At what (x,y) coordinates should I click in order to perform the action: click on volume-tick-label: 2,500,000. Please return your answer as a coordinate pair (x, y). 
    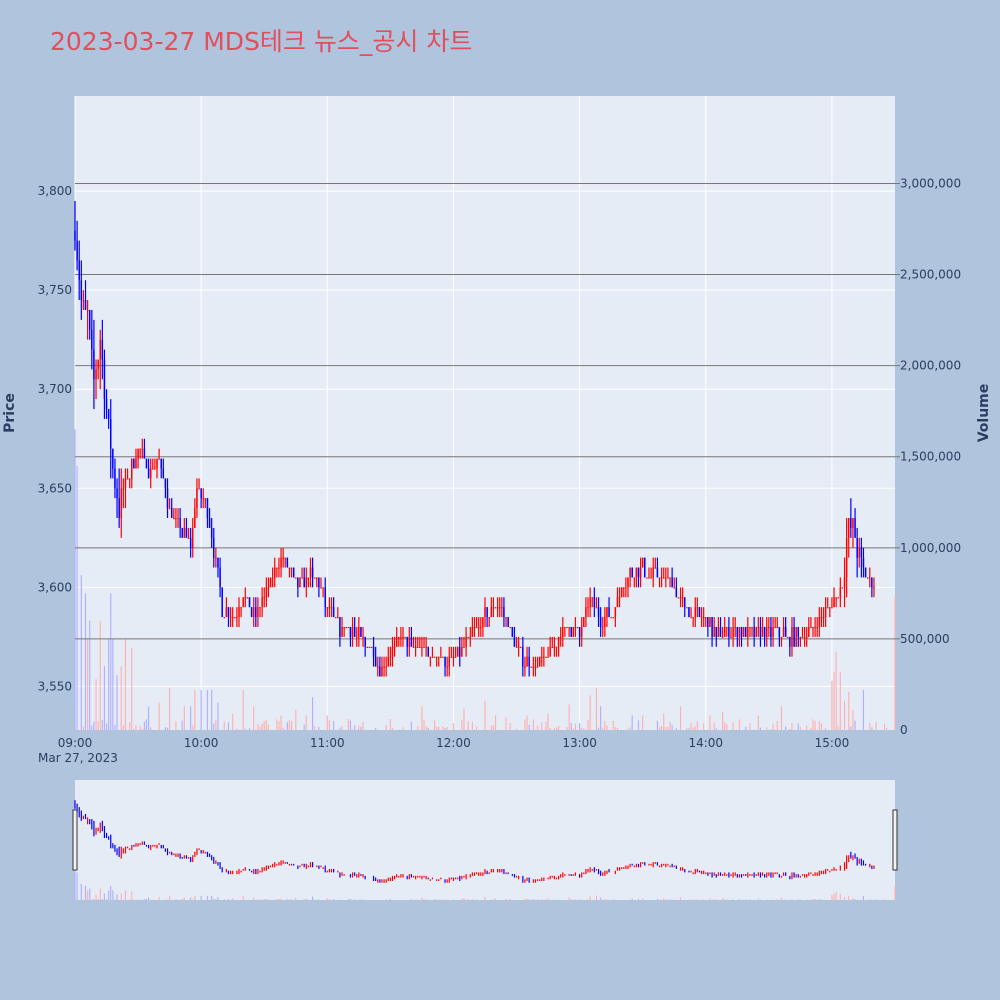
    Looking at the image, I should click on (930, 275).